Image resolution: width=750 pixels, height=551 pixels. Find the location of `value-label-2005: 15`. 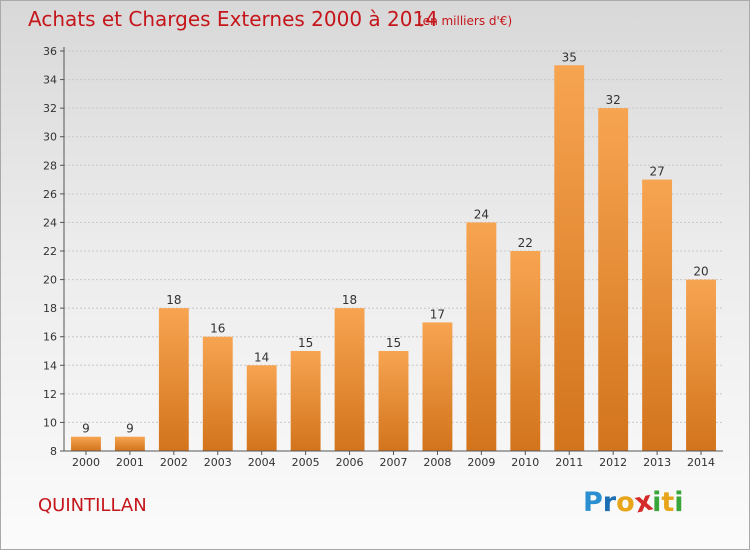

value-label-2005: 15 is located at coordinates (305, 343).